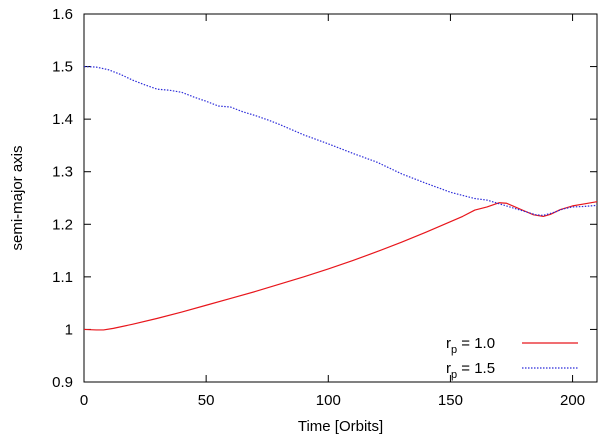 Image resolution: width=600 pixels, height=438 pixels. What do you see at coordinates (340, 426) in the screenshot?
I see `x-axis-title: Time [Orbits]` at bounding box center [340, 426].